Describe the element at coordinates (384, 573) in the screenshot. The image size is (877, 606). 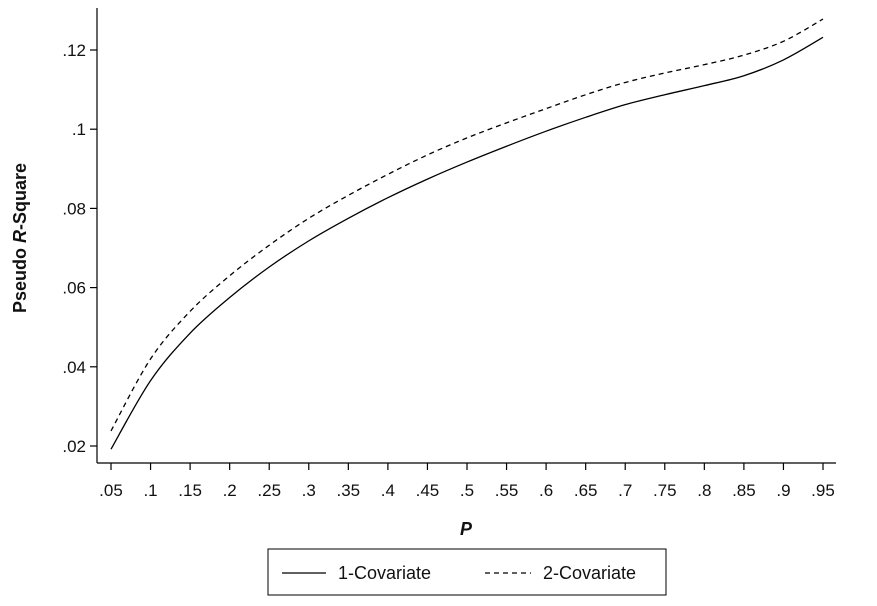
I see `legend-label-1-covariate: 1-Covariate` at that location.